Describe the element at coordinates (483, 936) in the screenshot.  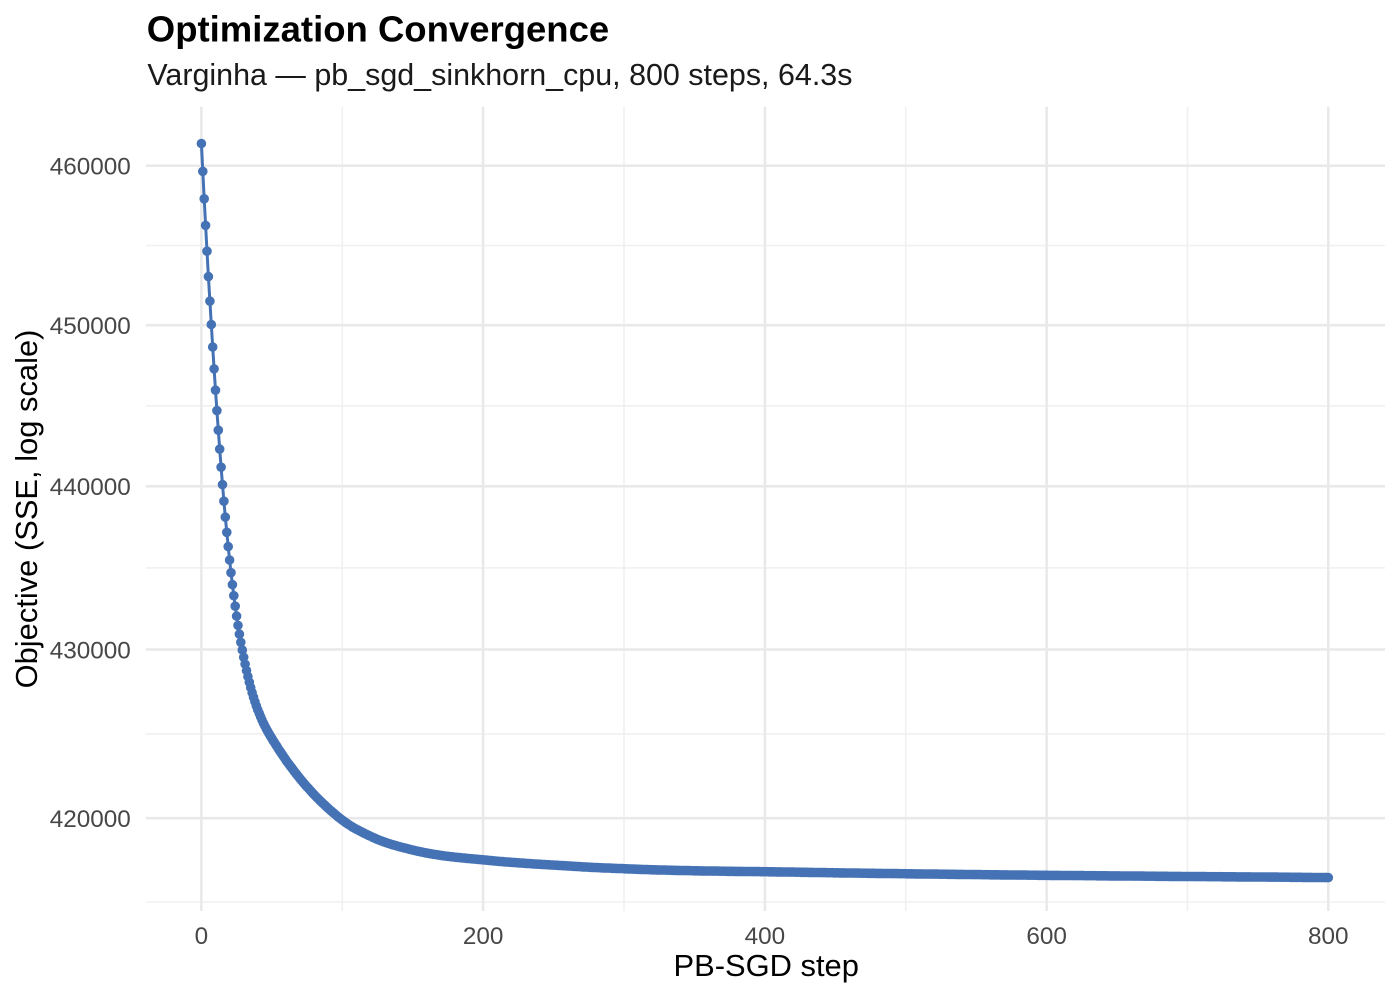
I see `svg-text: 200` at that location.